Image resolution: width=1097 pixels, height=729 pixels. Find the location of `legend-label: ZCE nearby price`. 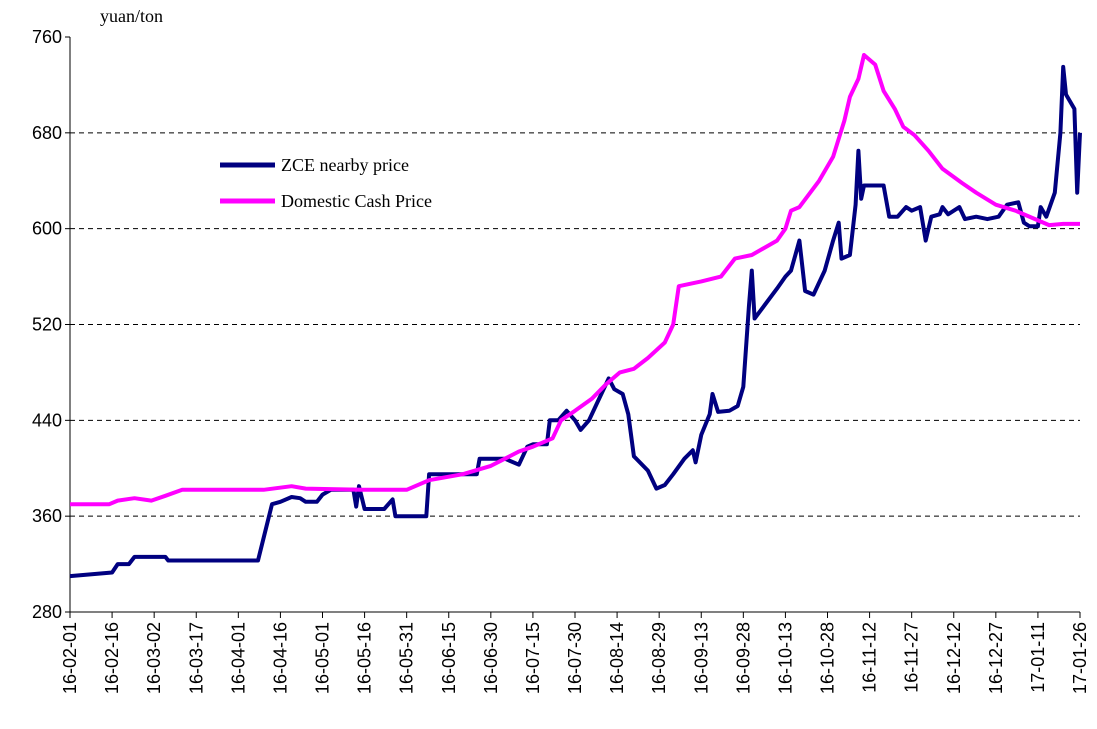

legend-label: ZCE nearby price is located at coordinates (345, 165).